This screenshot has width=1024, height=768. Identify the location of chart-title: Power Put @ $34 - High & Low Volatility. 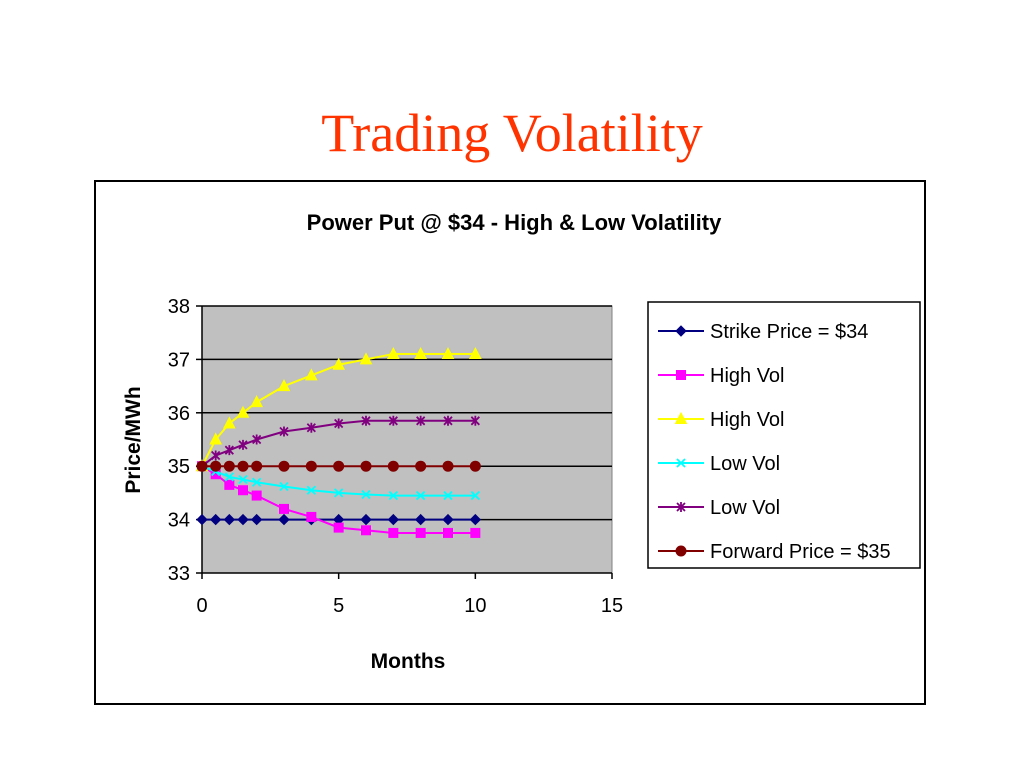
(514, 222).